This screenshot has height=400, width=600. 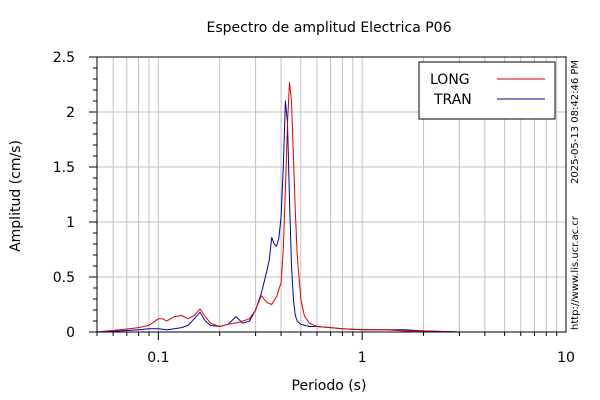 I want to click on y-tick-label: 1.5, so click(x=64, y=168).